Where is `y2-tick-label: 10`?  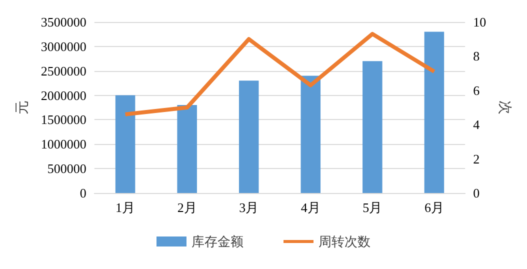
y2-tick-label: 10 is located at coordinates (479, 22).